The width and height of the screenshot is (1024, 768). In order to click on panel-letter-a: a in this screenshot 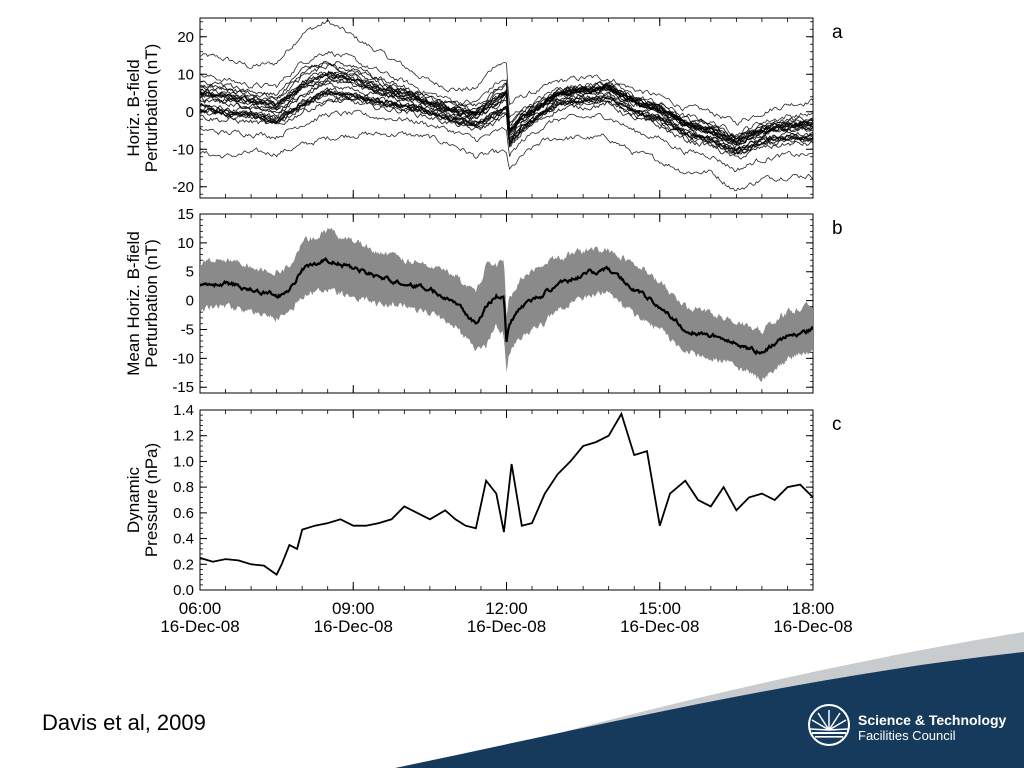, I will do `click(837, 32)`.